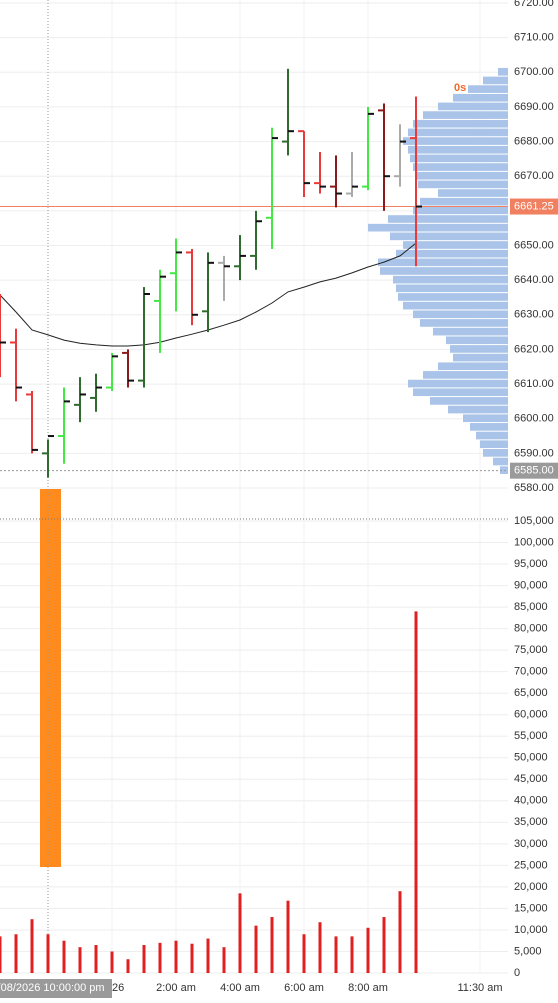  Describe the element at coordinates (56, 988) in the screenshot. I see `crosshair-x-box` at that location.